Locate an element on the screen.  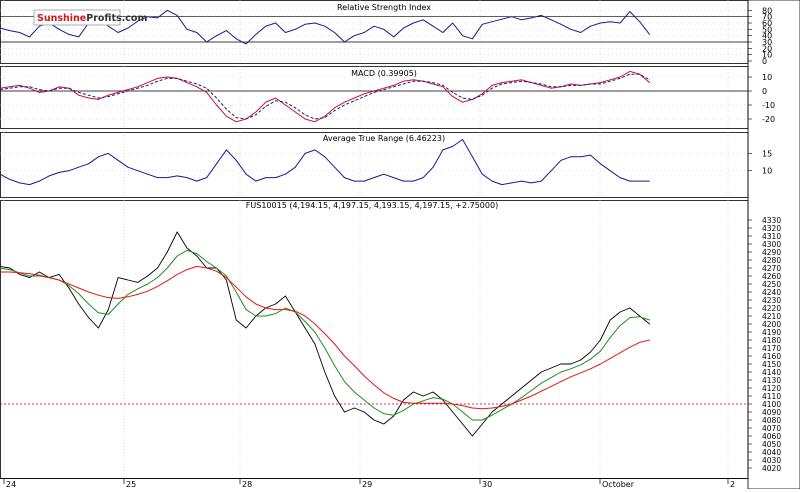
y-tick-label-3-2: 4040 is located at coordinates (771, 452).